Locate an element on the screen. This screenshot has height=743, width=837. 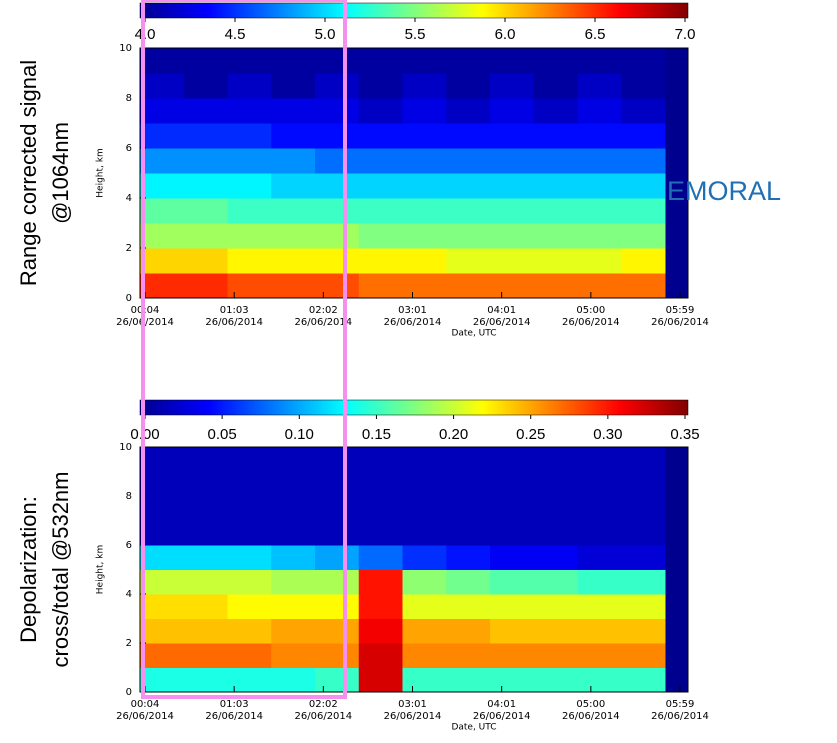
colorbar is located at coordinates (414, 407).